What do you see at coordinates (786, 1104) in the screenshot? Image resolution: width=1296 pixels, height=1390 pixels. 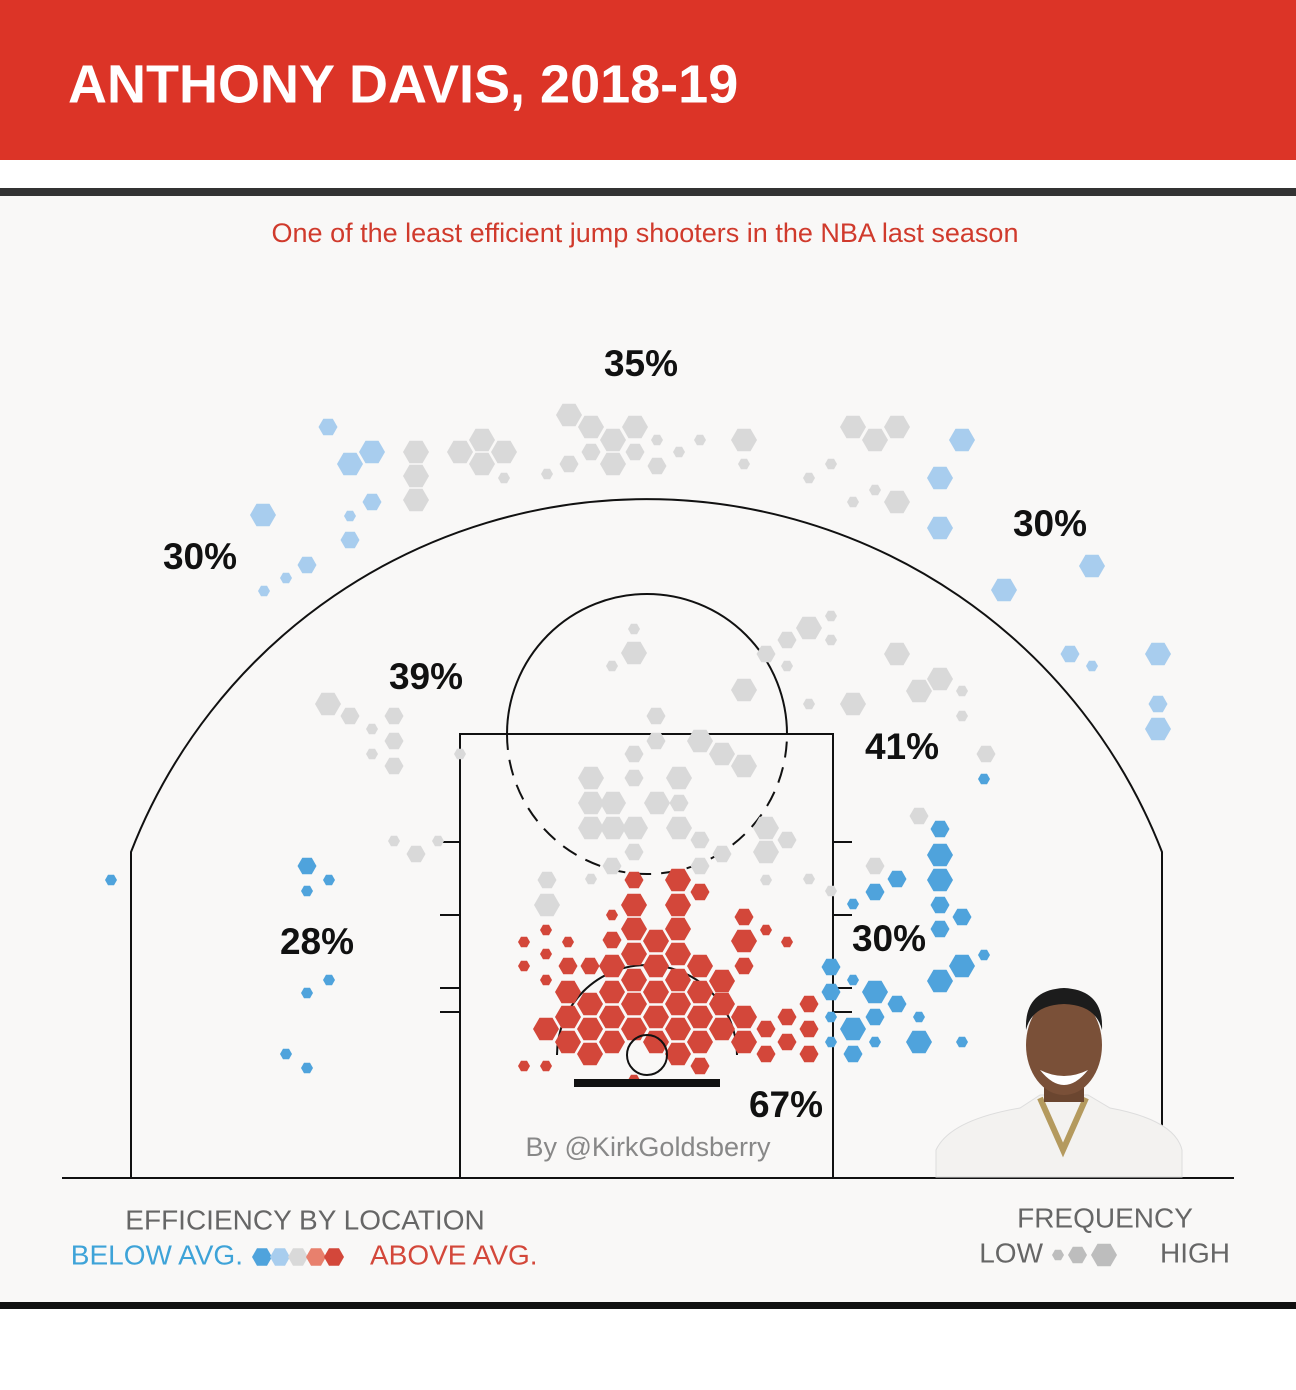 I see `zone-label: 67%` at bounding box center [786, 1104].